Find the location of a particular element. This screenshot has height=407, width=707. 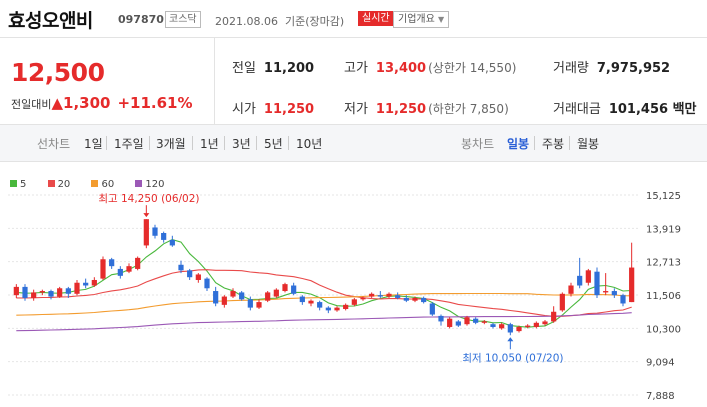

legend-ma120: 120 is located at coordinates (154, 184).